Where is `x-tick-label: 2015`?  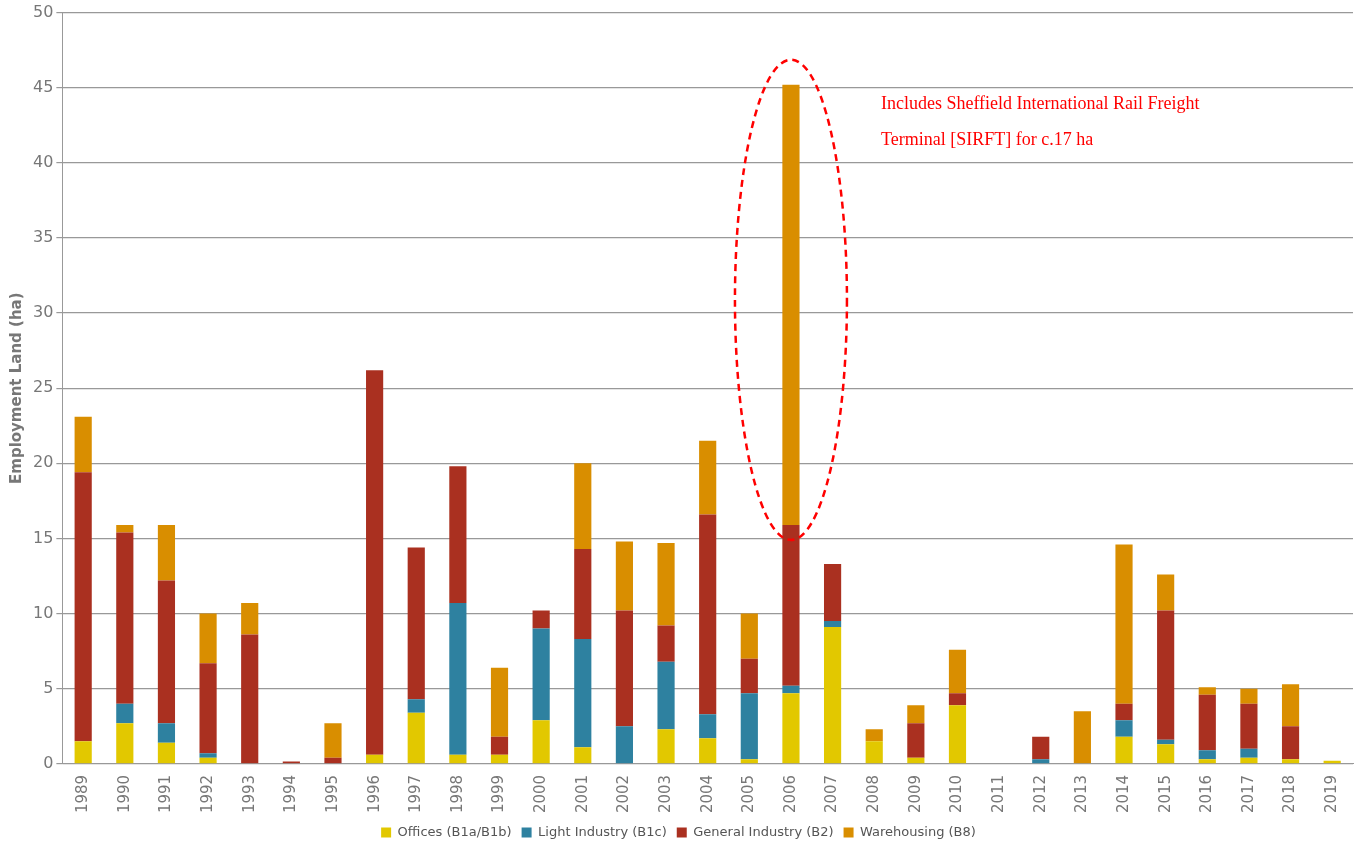
x-tick-label: 2015 is located at coordinates (1164, 794).